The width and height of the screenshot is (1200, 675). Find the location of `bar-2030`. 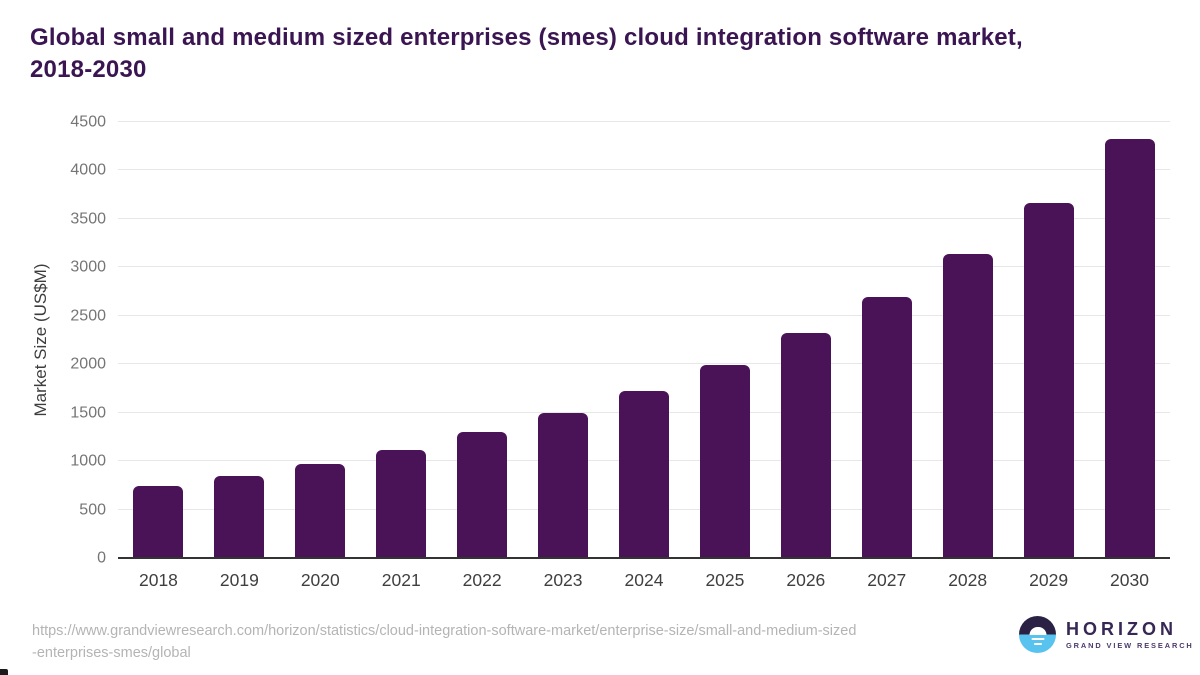

bar-2030 is located at coordinates (1129, 348).